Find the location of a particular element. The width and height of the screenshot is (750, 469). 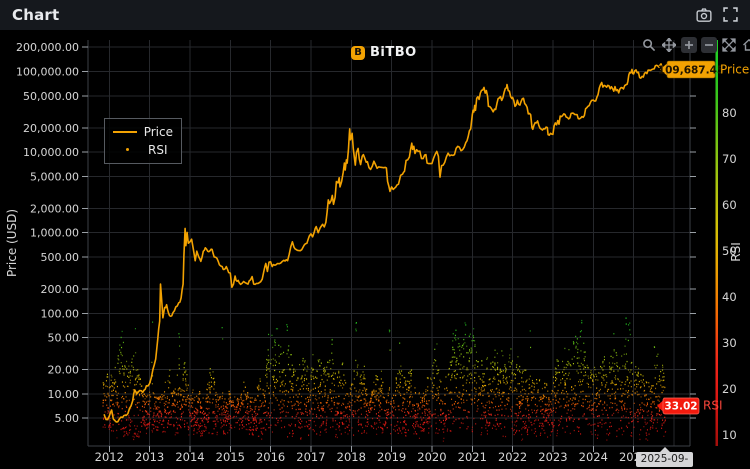

x-tick-label: 2023 is located at coordinates (552, 457).